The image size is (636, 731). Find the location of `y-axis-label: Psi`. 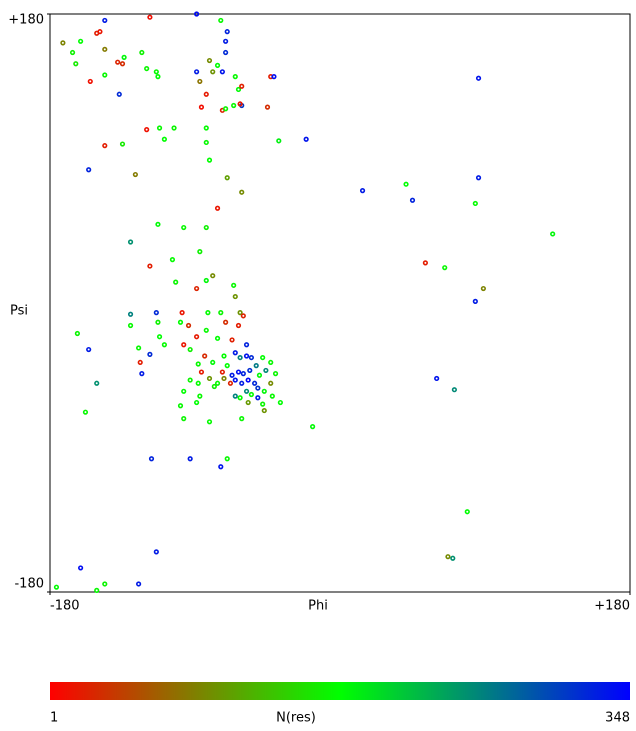

y-axis-label: Psi is located at coordinates (19, 311).